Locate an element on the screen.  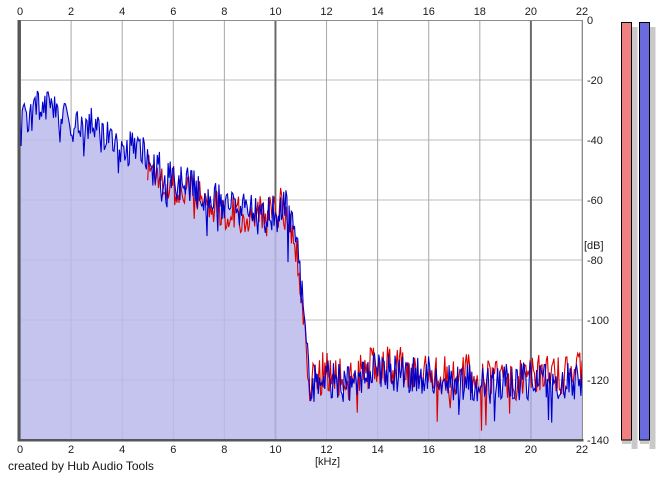
x-axis-top-tick-label: 12 is located at coordinates (326, 12).